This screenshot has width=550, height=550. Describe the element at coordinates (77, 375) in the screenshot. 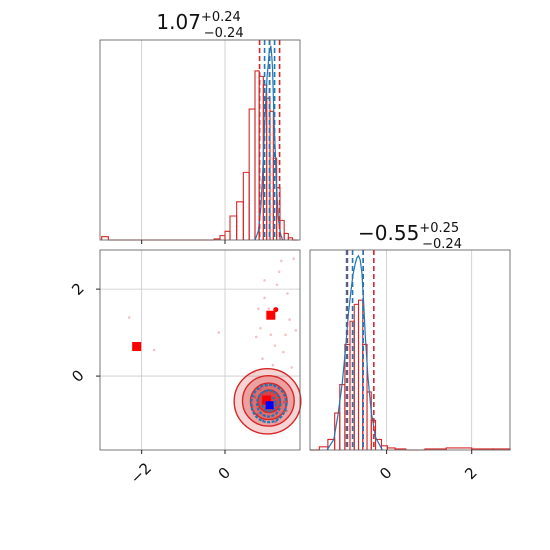

I see `y-tick-label: 0` at that location.